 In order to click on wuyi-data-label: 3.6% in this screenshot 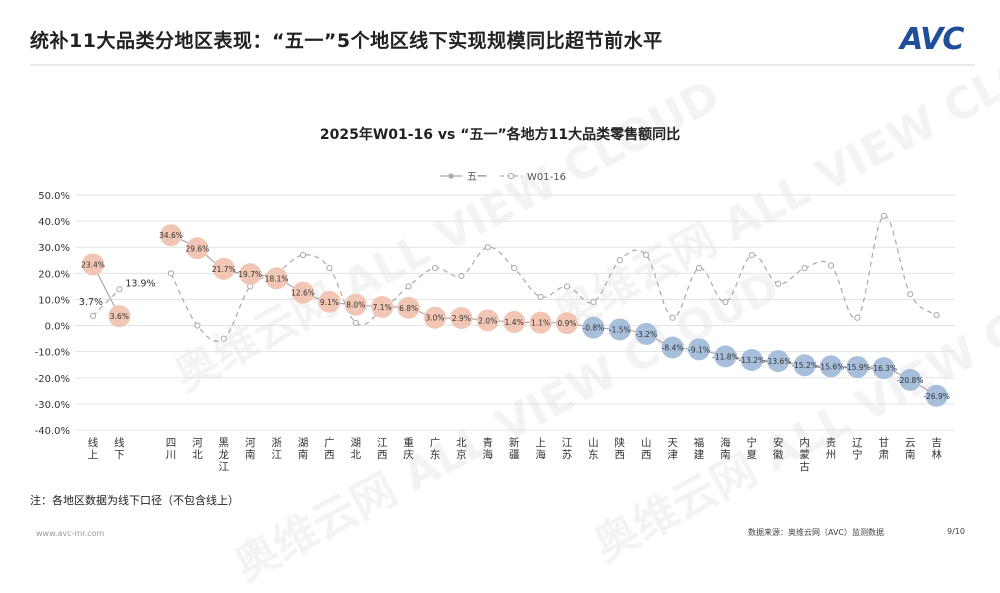, I will do `click(119, 316)`.